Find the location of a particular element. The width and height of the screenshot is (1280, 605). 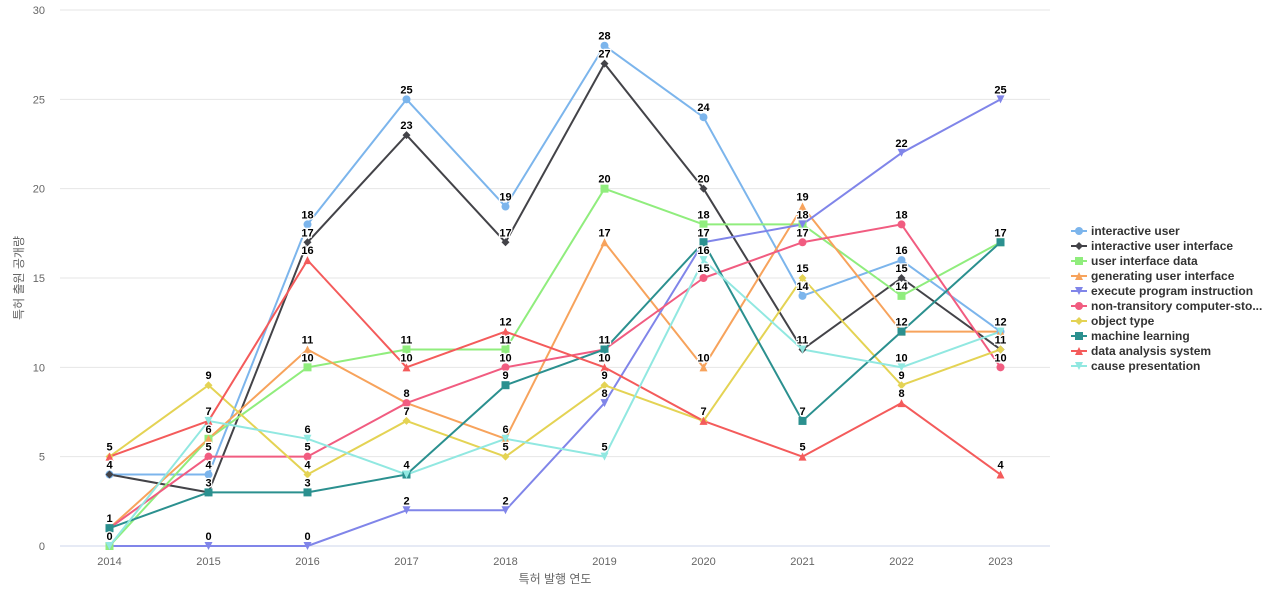

legend-item: interactive user is located at coordinates (1166, 230).